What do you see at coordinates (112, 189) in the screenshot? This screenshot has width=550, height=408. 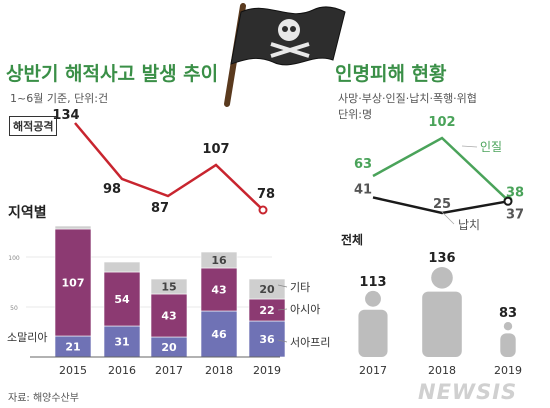 I see `attack-value-label: 98` at bounding box center [112, 189].